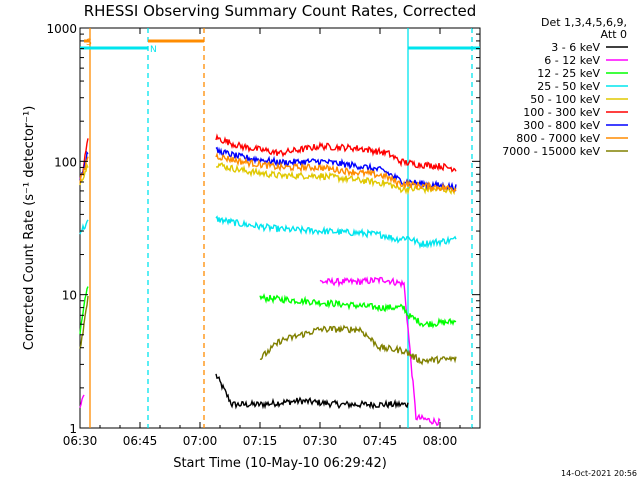 The image size is (640, 480). What do you see at coordinates (80, 441) in the screenshot?
I see `x-tick-label-0: 06:30` at bounding box center [80, 441].